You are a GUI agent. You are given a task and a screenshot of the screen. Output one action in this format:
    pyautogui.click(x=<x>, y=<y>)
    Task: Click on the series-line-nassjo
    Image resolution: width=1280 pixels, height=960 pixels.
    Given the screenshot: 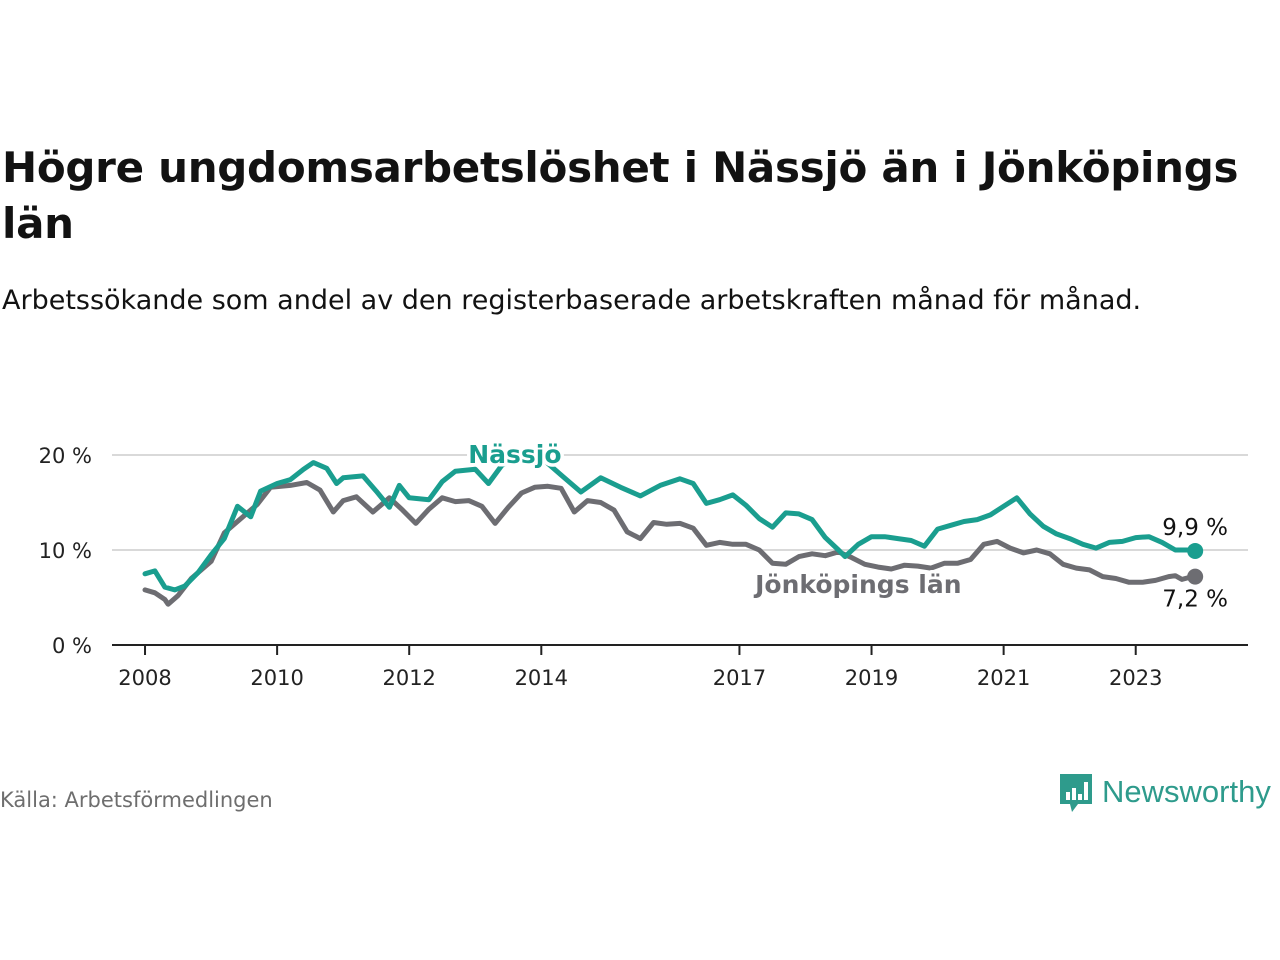 What is the action you would take?
    pyautogui.click(x=670, y=522)
    